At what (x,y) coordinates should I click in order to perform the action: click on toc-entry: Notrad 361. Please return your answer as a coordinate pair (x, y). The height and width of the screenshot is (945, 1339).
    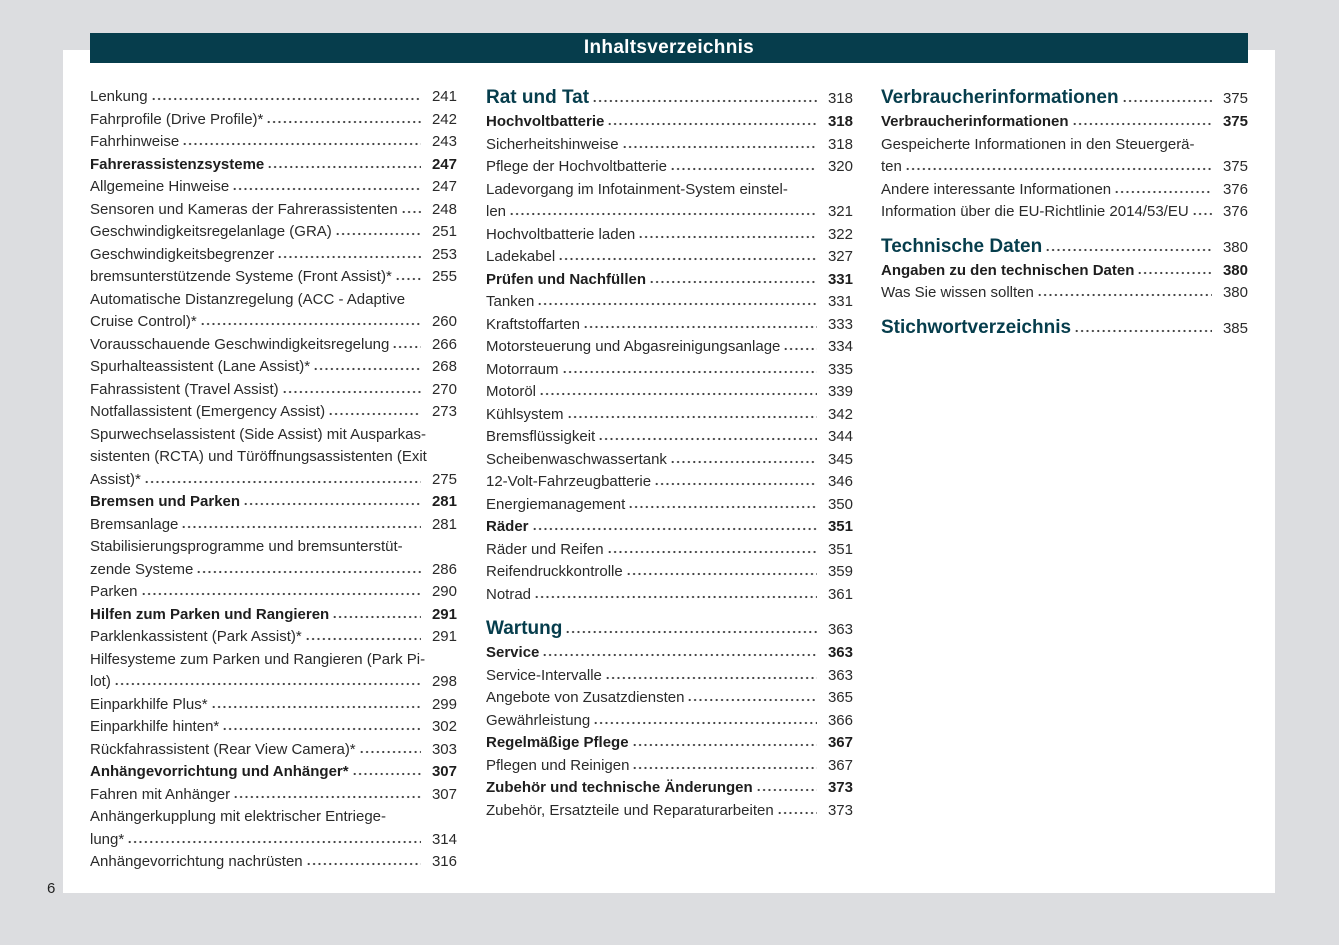
    Looking at the image, I should click on (669, 595).